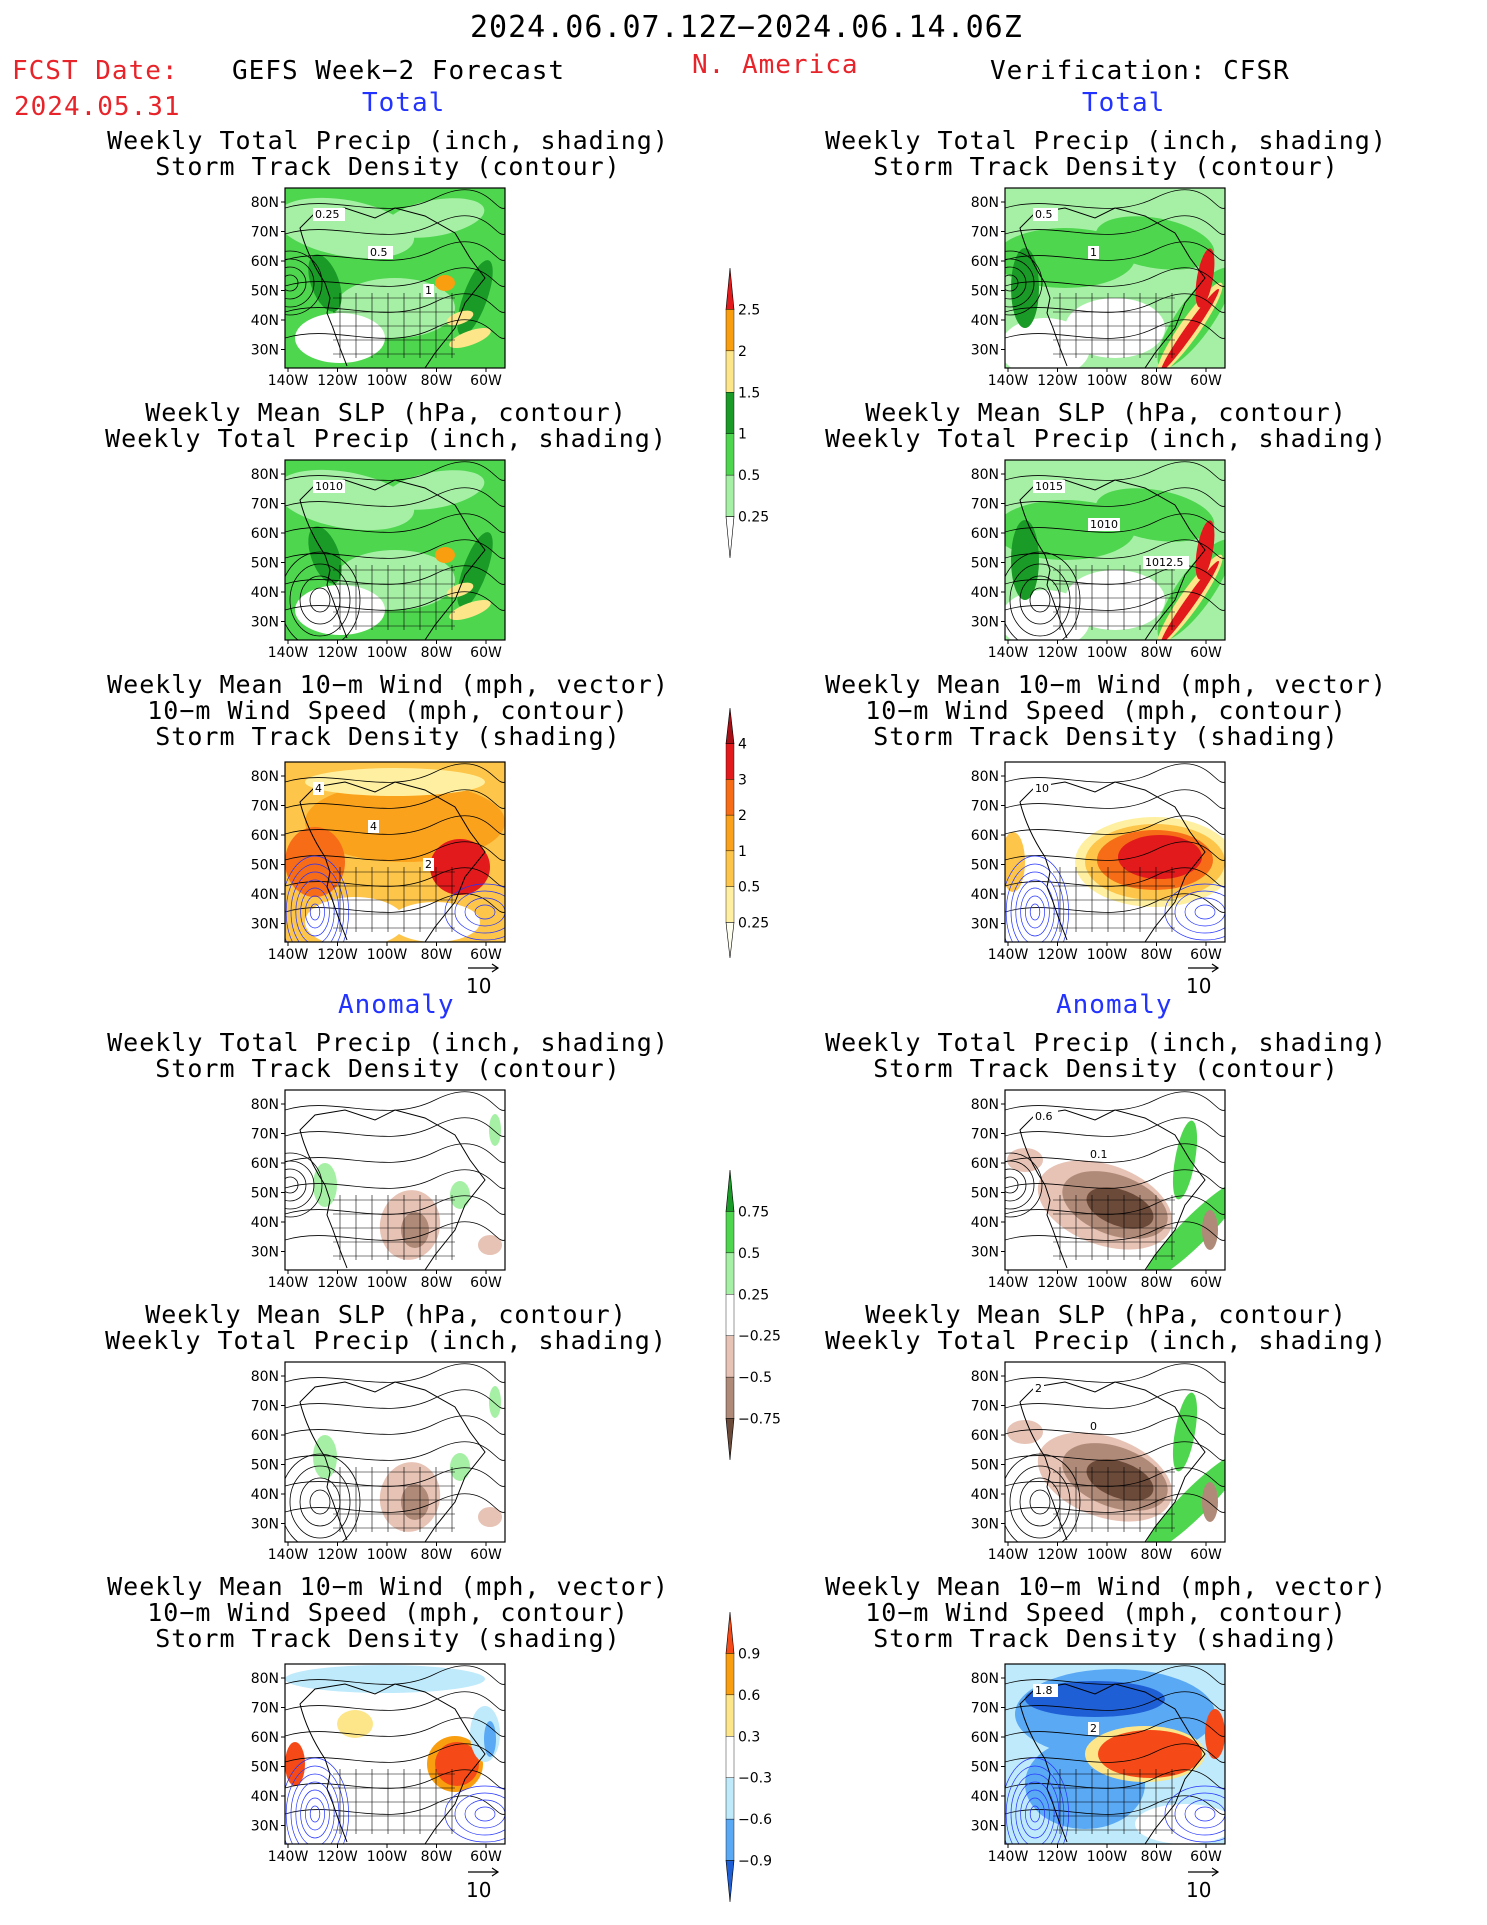 Image resolution: width=1487 pixels, height=1925 pixels. Describe the element at coordinates (1093, 252) in the screenshot. I see `contour-label: 1` at that location.